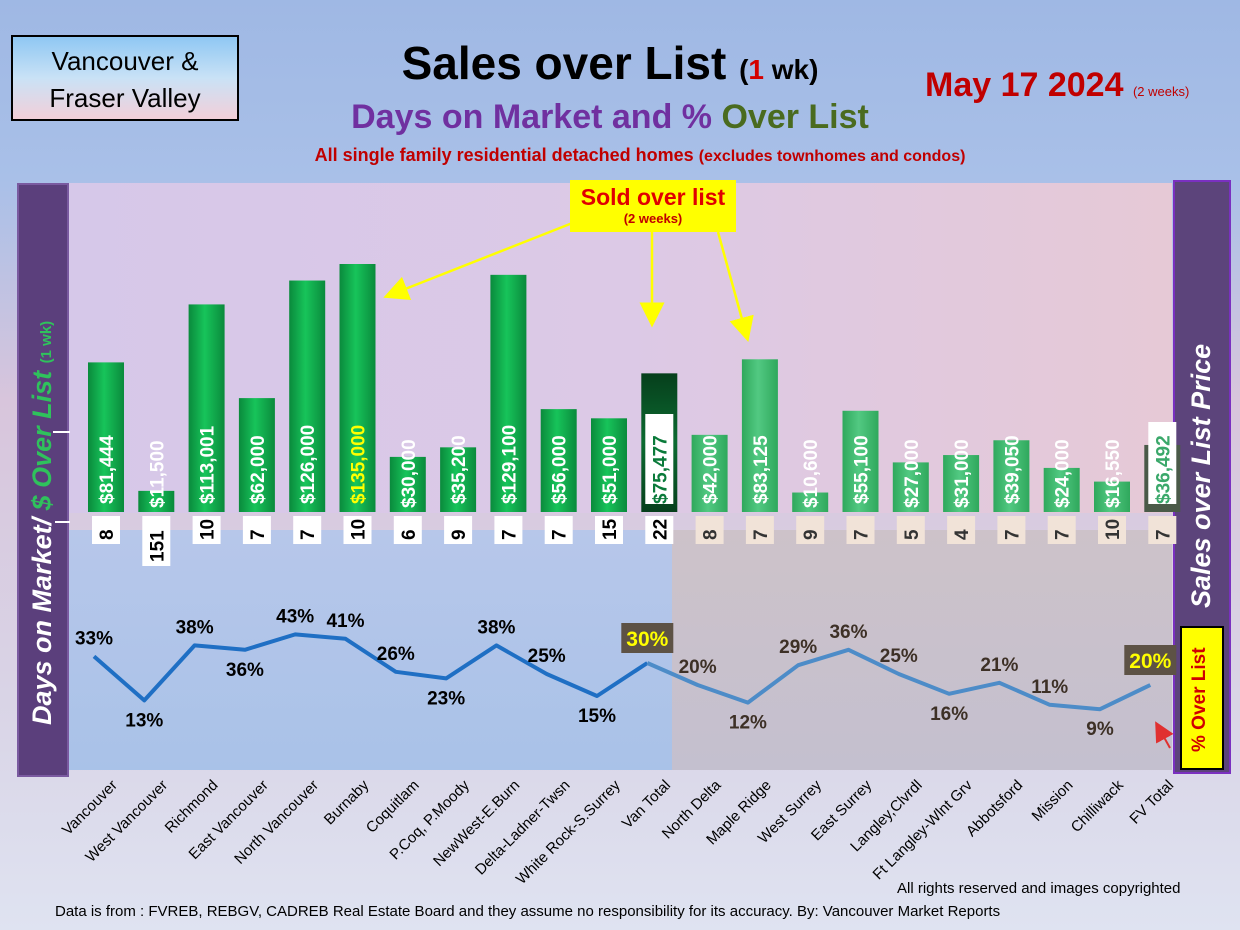 The width and height of the screenshot is (1240, 930). What do you see at coordinates (1164, 735) in the screenshot?
I see `right-pointer-overlist` at bounding box center [1164, 735].